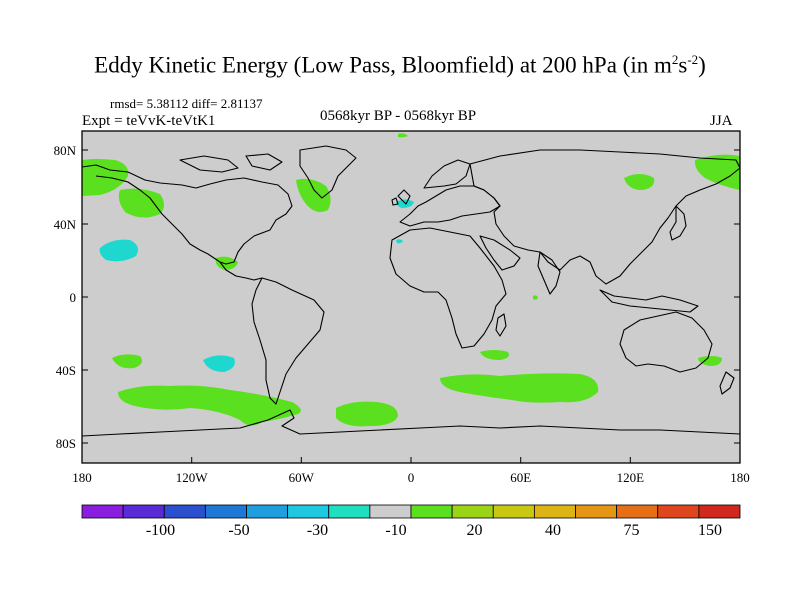 The image size is (800, 600). Describe the element at coordinates (500, 253) in the screenshot. I see `coastline-arabia` at that location.